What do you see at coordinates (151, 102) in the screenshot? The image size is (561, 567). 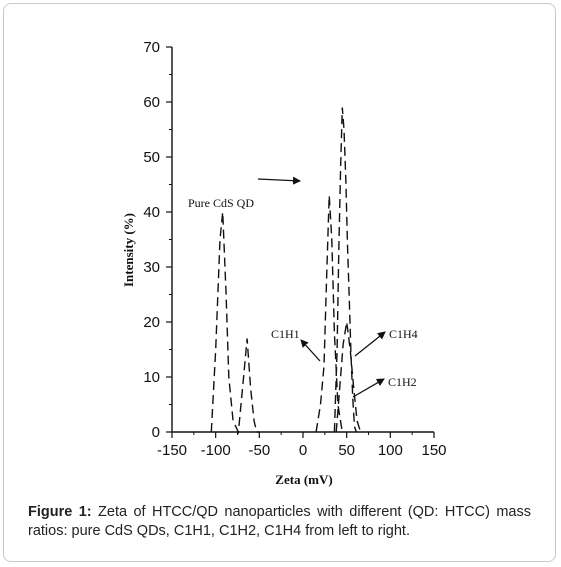 I see `y-tick-label: 60` at bounding box center [151, 102].